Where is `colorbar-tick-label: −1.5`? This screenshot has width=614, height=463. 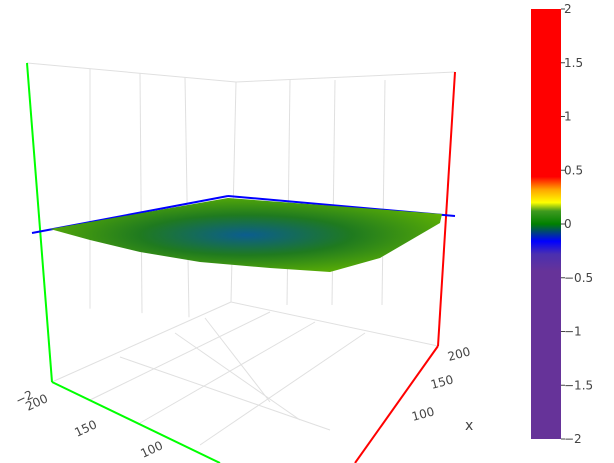 colorbar-tick-label: −1.5 is located at coordinates (578, 385).